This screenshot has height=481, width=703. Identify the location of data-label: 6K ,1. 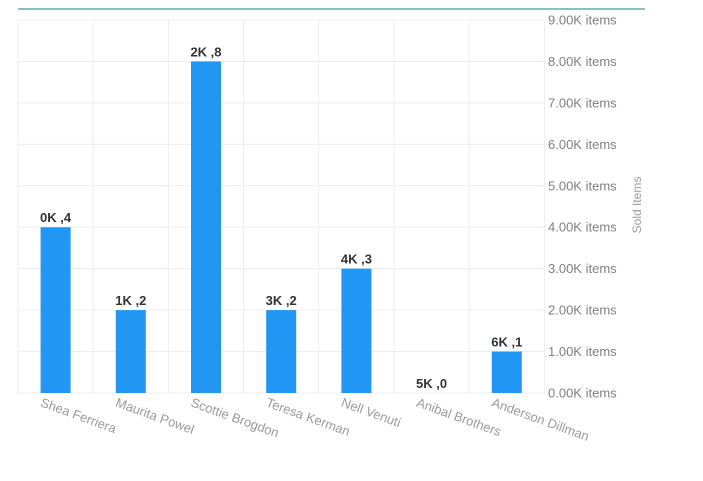
(506, 342).